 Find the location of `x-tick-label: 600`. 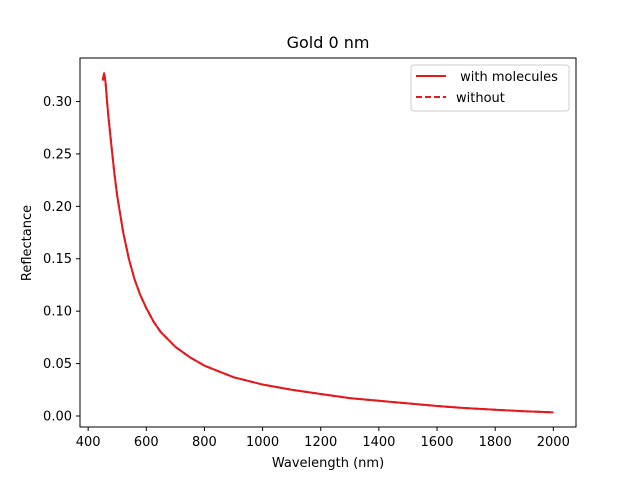

x-tick-label: 600 is located at coordinates (146, 442).